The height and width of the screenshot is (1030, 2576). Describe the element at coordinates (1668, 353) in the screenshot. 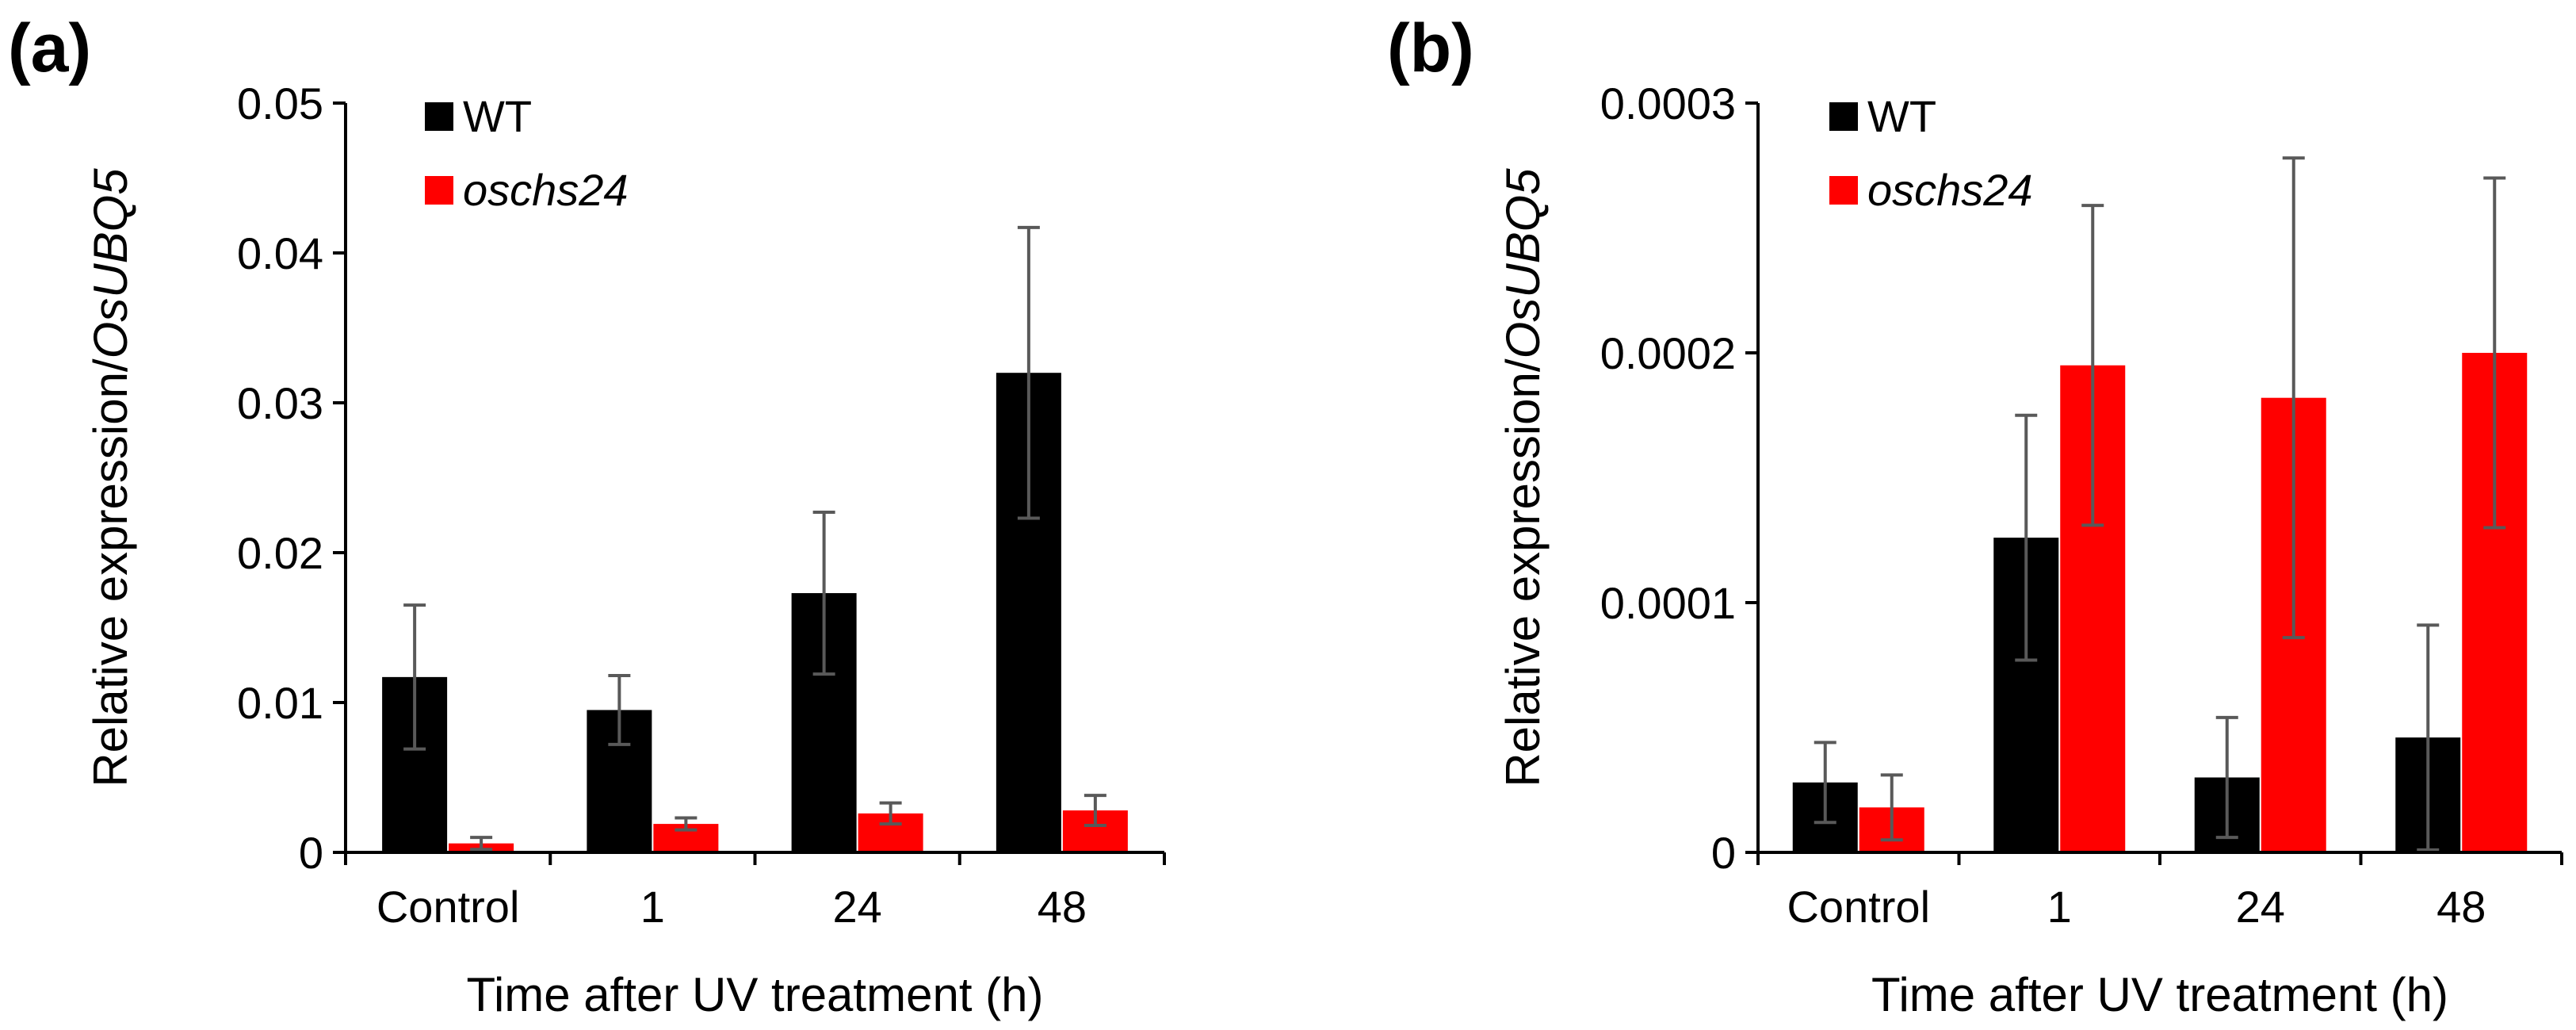

I see `y-tick-label: 0.0002` at that location.